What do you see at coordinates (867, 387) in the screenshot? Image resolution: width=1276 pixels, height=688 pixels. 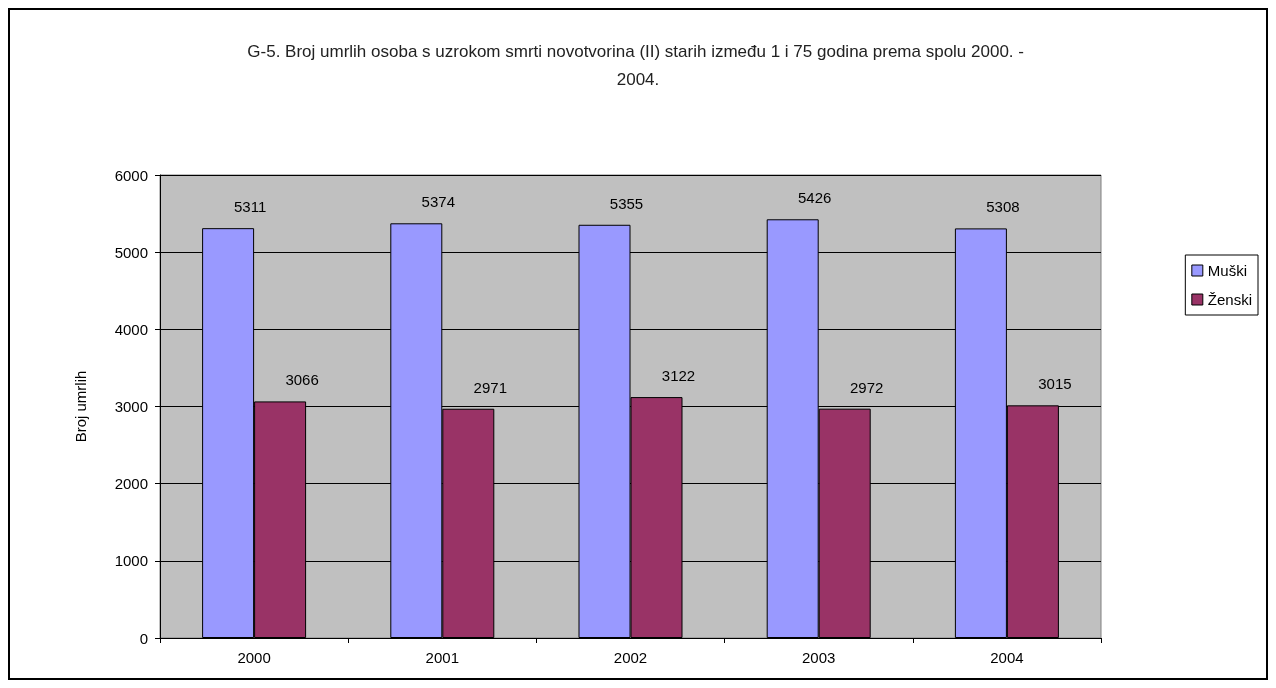 I see `data-label: 2972` at bounding box center [867, 387].